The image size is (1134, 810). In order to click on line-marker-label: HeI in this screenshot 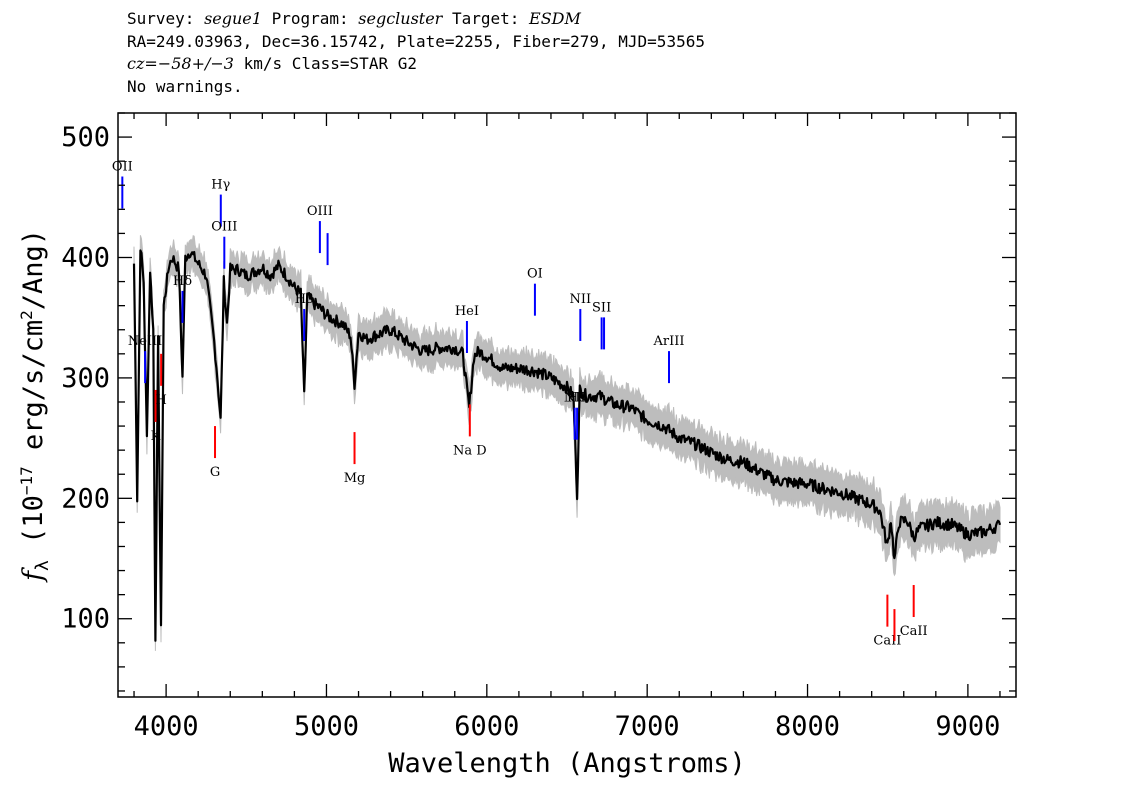, I will do `click(467, 311)`.